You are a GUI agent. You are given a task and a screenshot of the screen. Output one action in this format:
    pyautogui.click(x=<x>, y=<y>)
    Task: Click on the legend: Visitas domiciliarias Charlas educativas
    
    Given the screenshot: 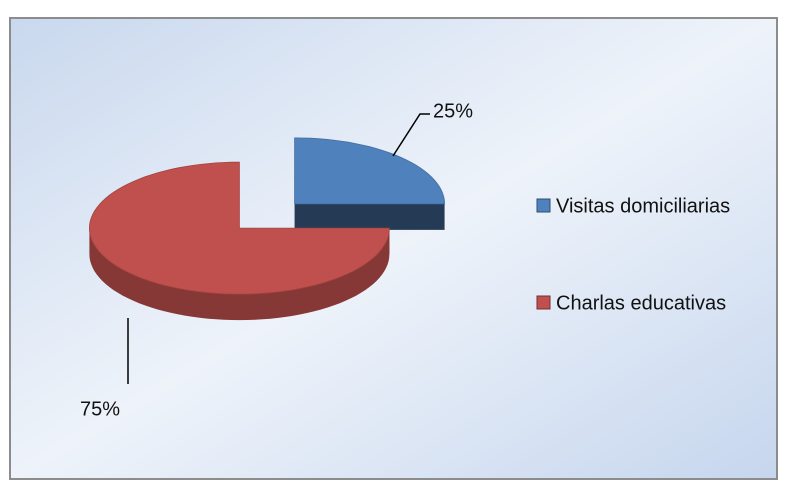 What is the action you would take?
    pyautogui.click(x=633, y=254)
    